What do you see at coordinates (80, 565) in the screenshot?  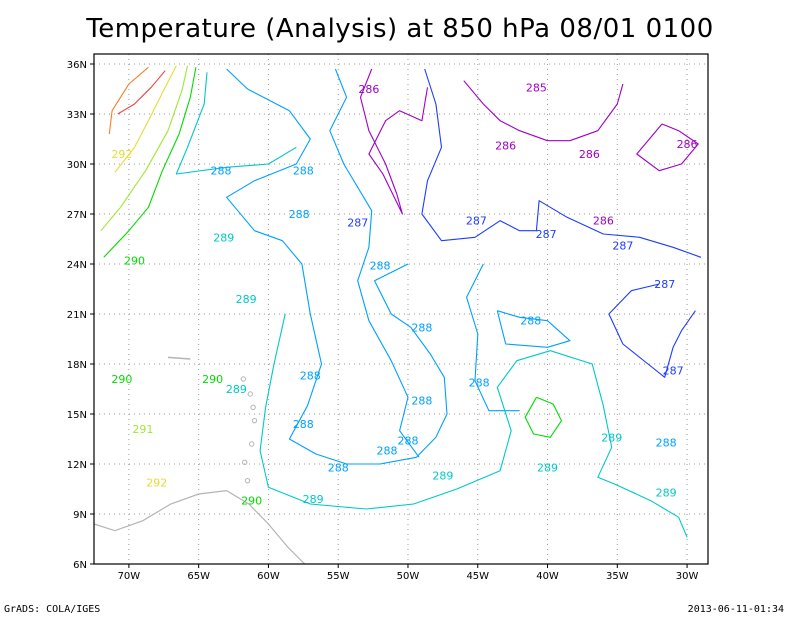 I see `y-tick-label: 6N` at bounding box center [80, 565].